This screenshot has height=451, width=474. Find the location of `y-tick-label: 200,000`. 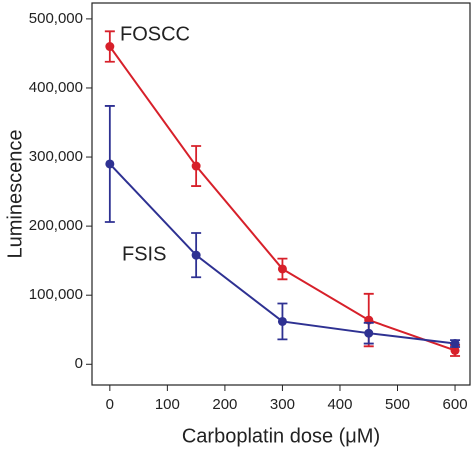

y-tick-label: 200,000 is located at coordinates (56, 225).